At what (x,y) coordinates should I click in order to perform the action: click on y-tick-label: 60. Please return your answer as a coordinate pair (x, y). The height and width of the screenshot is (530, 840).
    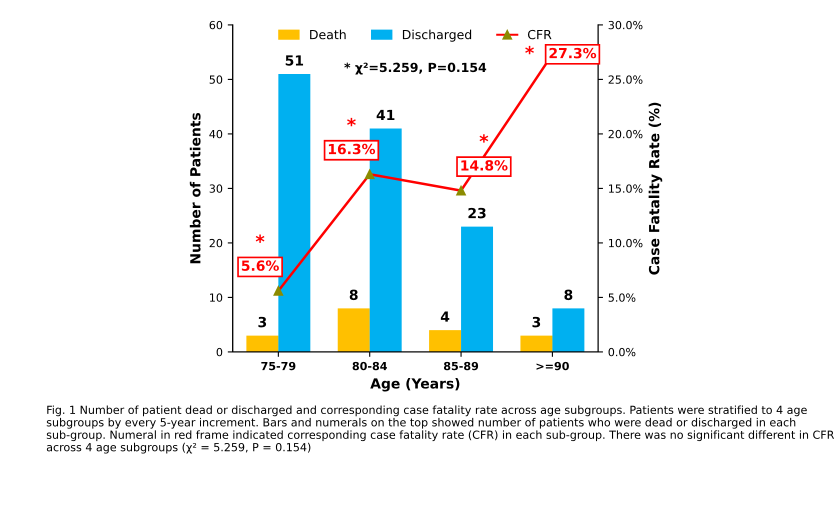
    Looking at the image, I should click on (216, 25).